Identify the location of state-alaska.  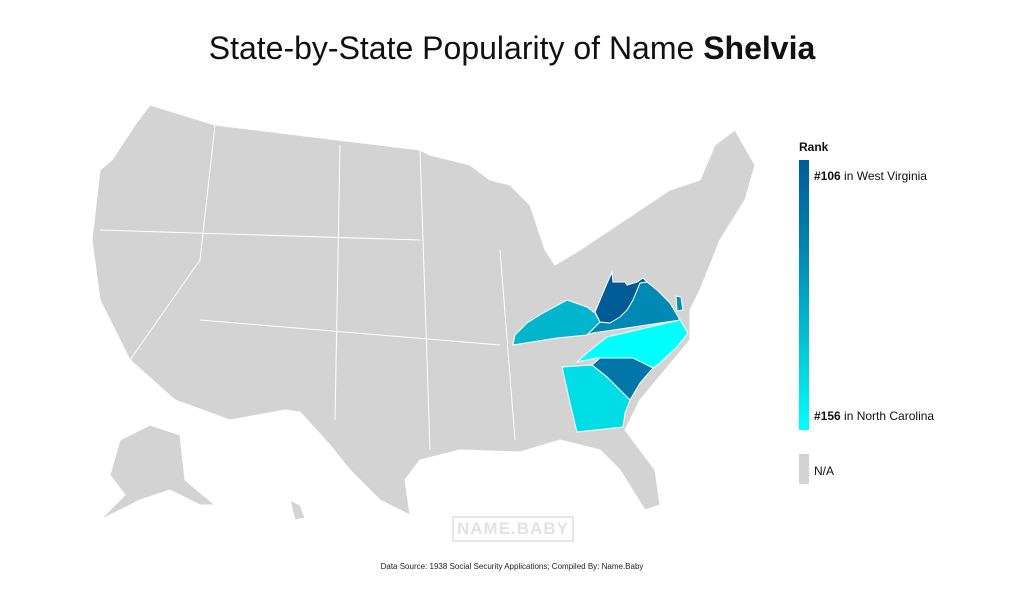
(158, 472).